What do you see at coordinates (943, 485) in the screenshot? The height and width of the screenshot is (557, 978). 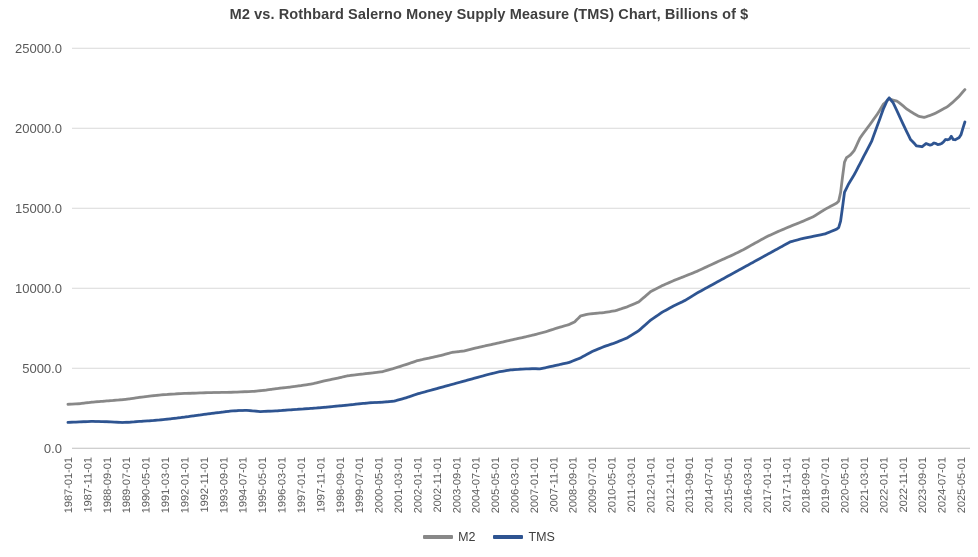 I see `x-tick-label: 2024-07-01` at bounding box center [943, 485].